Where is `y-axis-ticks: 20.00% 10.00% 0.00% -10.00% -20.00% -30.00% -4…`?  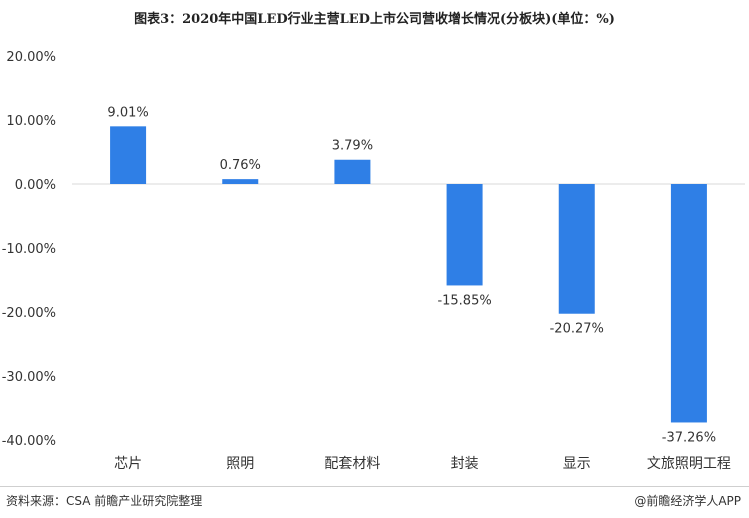
y-axis-ticks: 20.00% 10.00% 0.00% -10.00% -20.00% -30.00% -4… is located at coordinates (29, 249).